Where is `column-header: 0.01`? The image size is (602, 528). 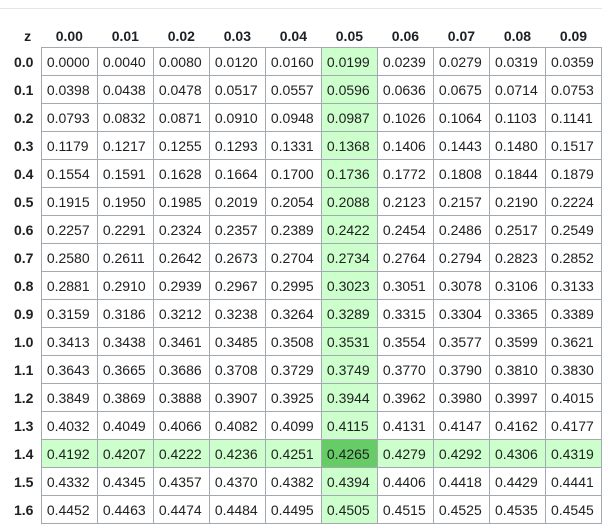 column-header: 0.01 is located at coordinates (125, 36).